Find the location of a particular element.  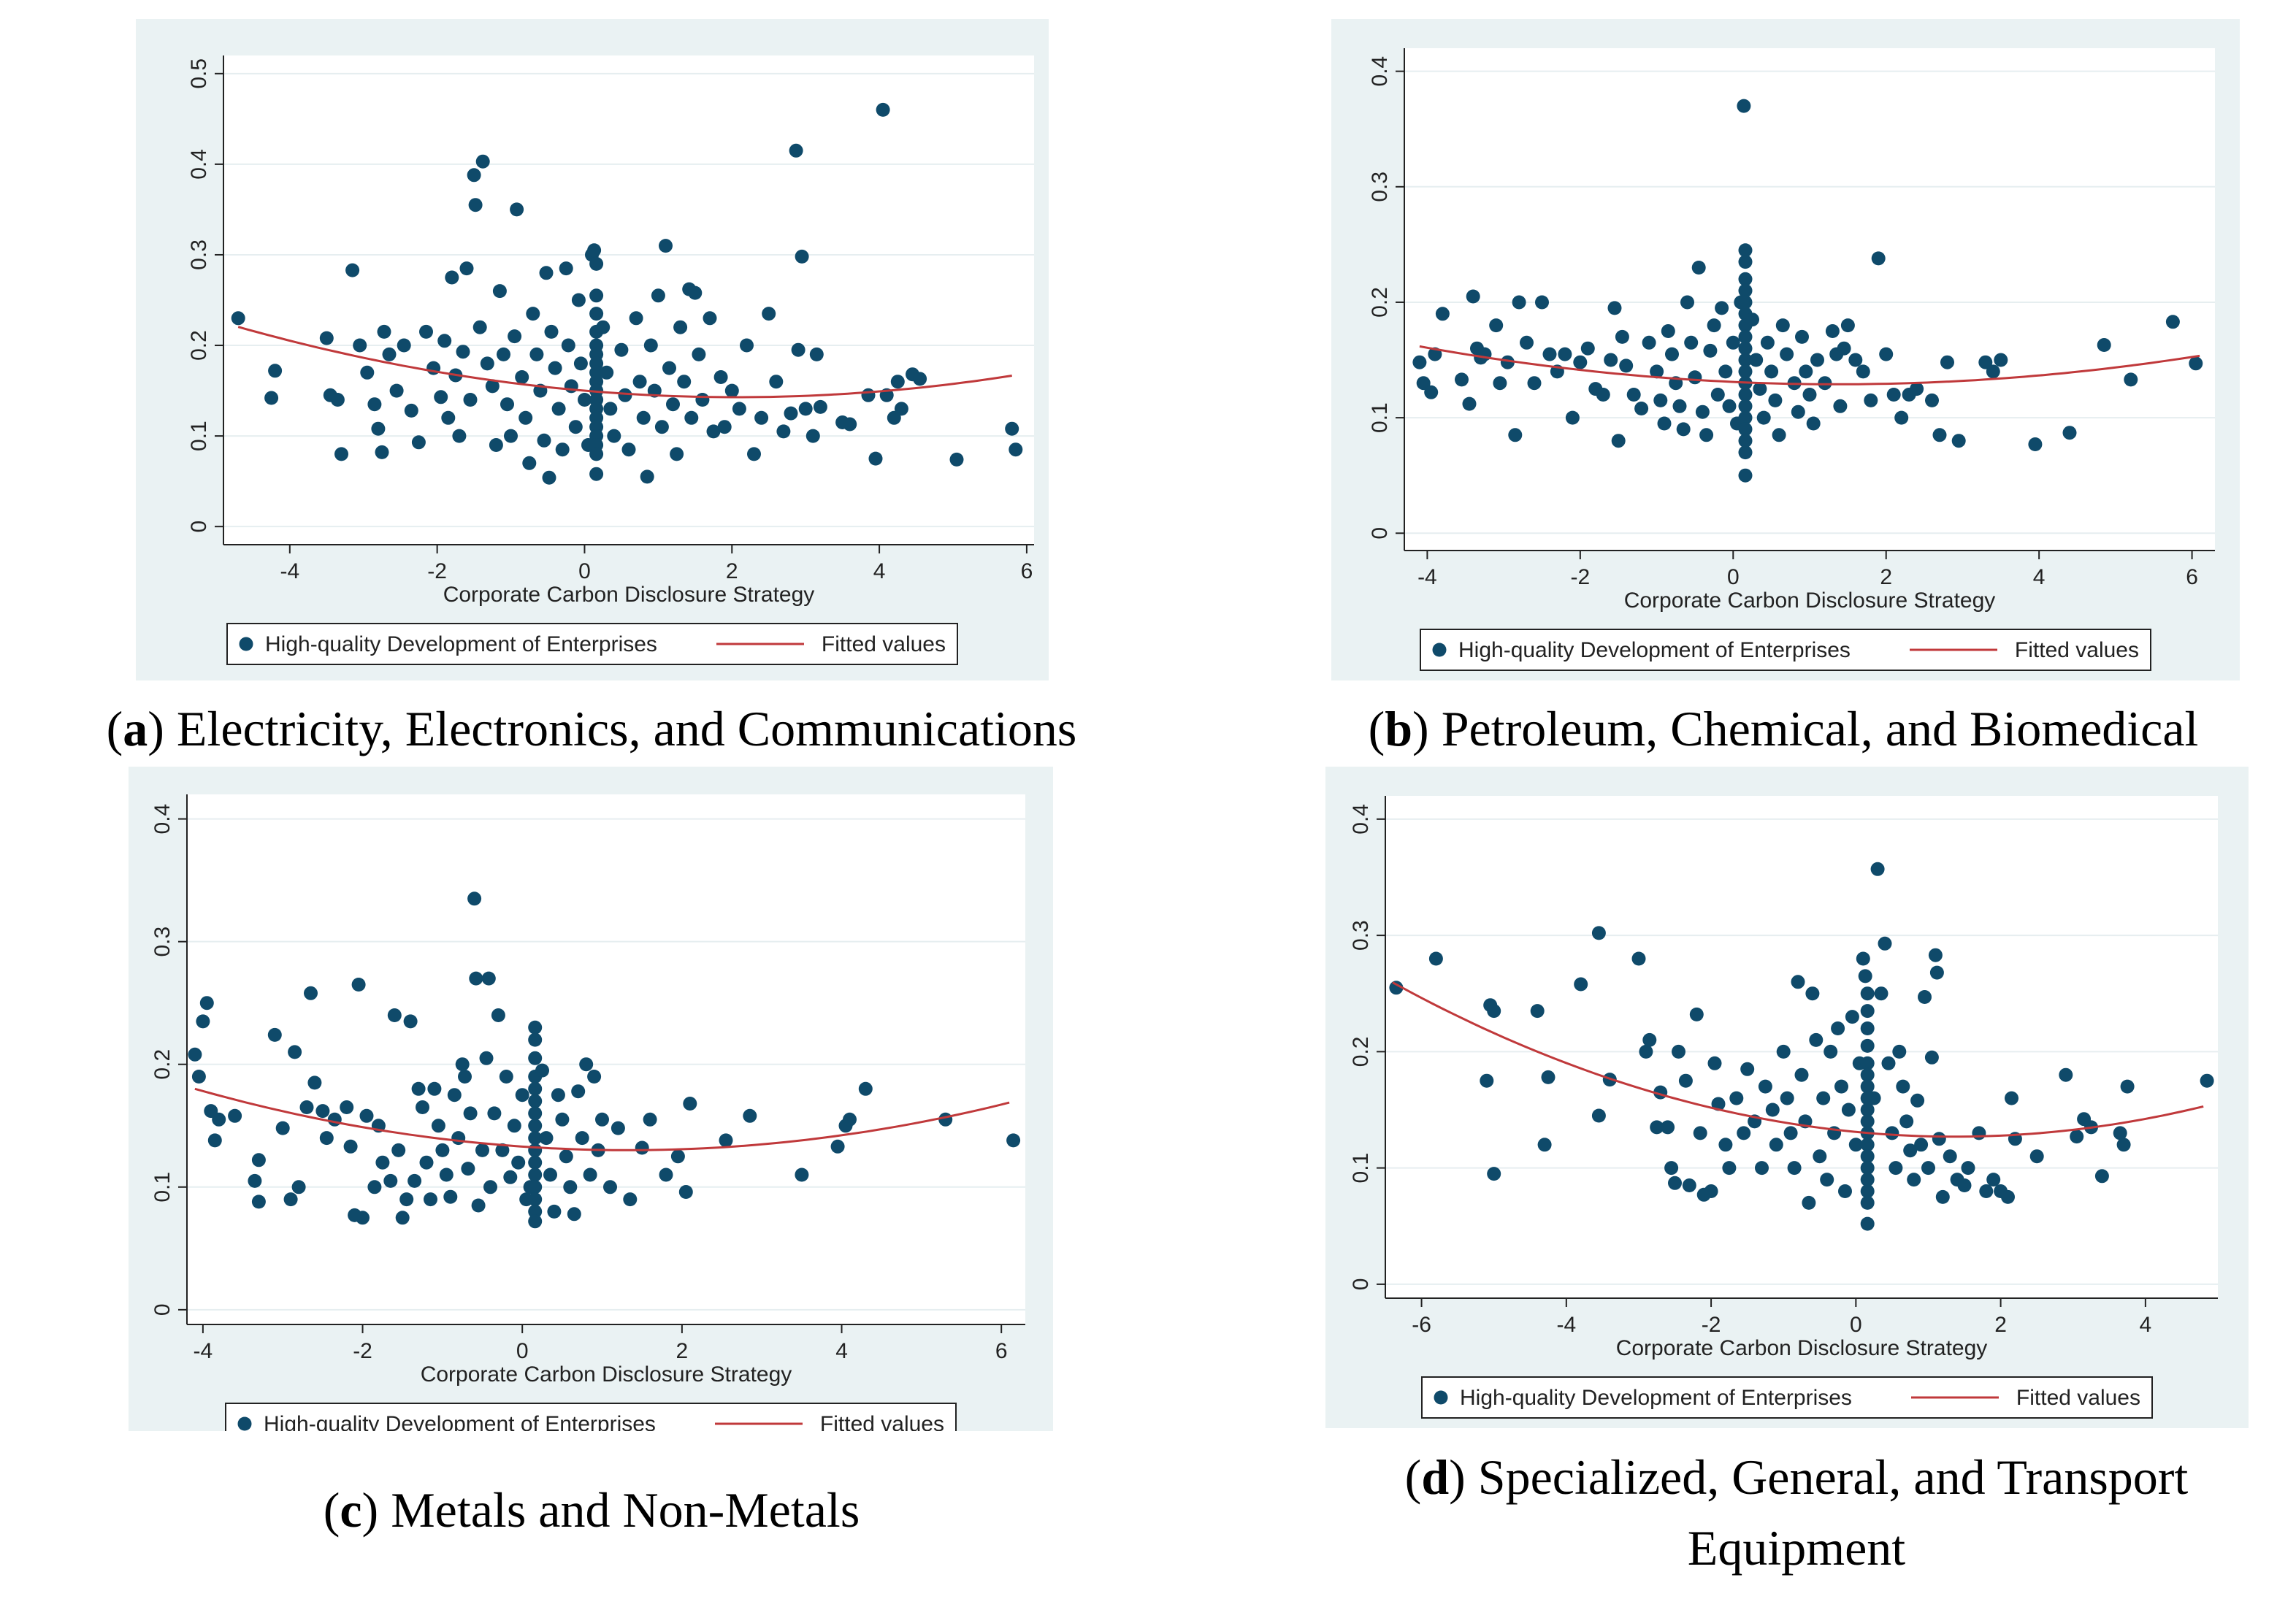

x-tick-label: -4 is located at coordinates (204, 1351).